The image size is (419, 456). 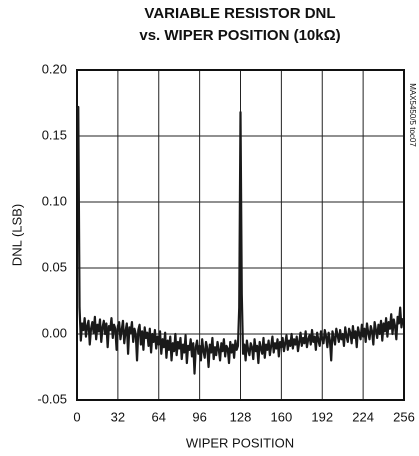 What do you see at coordinates (159, 416) in the screenshot?
I see `x-tick-label: 64` at bounding box center [159, 416].